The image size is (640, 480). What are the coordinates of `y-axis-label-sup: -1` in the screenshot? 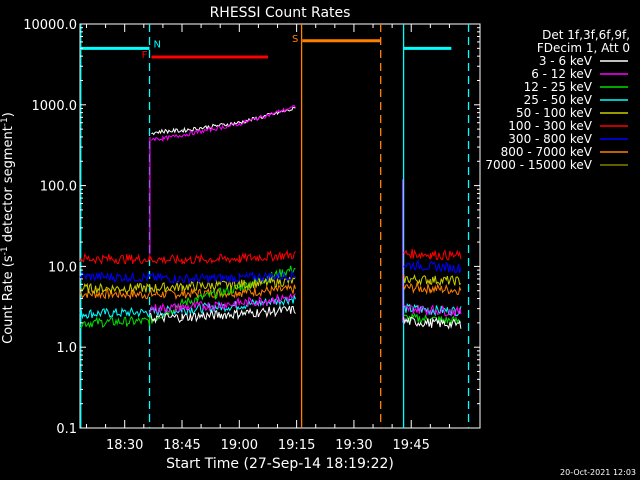 It's located at (5, 250).